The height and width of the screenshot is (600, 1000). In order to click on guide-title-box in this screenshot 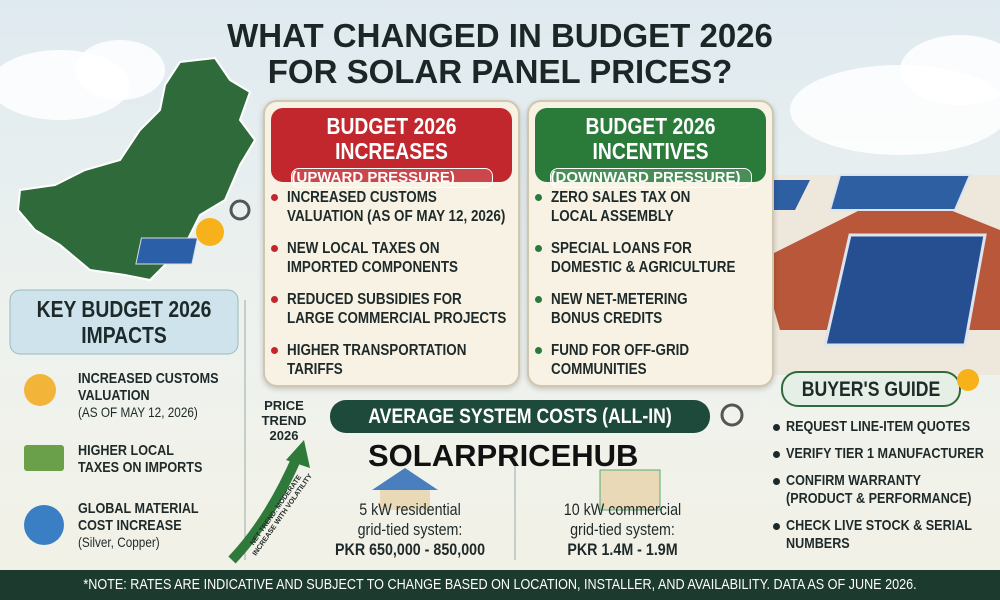, I will do `click(871, 389)`.